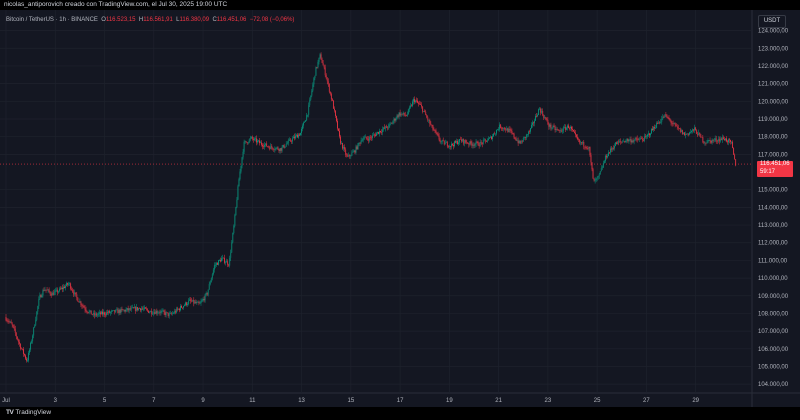 Image resolution: width=800 pixels, height=420 pixels. I want to click on currency-button: USDT, so click(772, 21).